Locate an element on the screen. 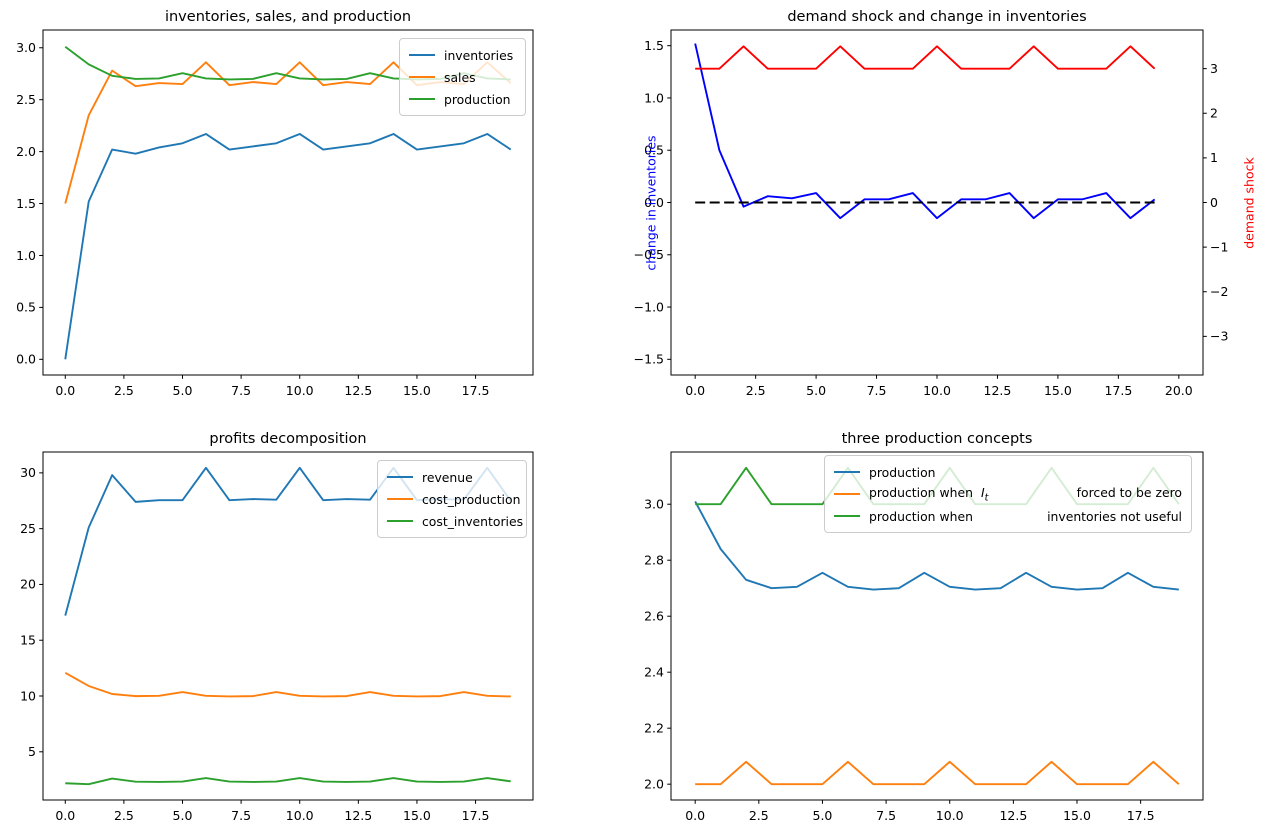 This screenshot has width=1264, height=834. legend-entry-production: production is located at coordinates (1008, 472).